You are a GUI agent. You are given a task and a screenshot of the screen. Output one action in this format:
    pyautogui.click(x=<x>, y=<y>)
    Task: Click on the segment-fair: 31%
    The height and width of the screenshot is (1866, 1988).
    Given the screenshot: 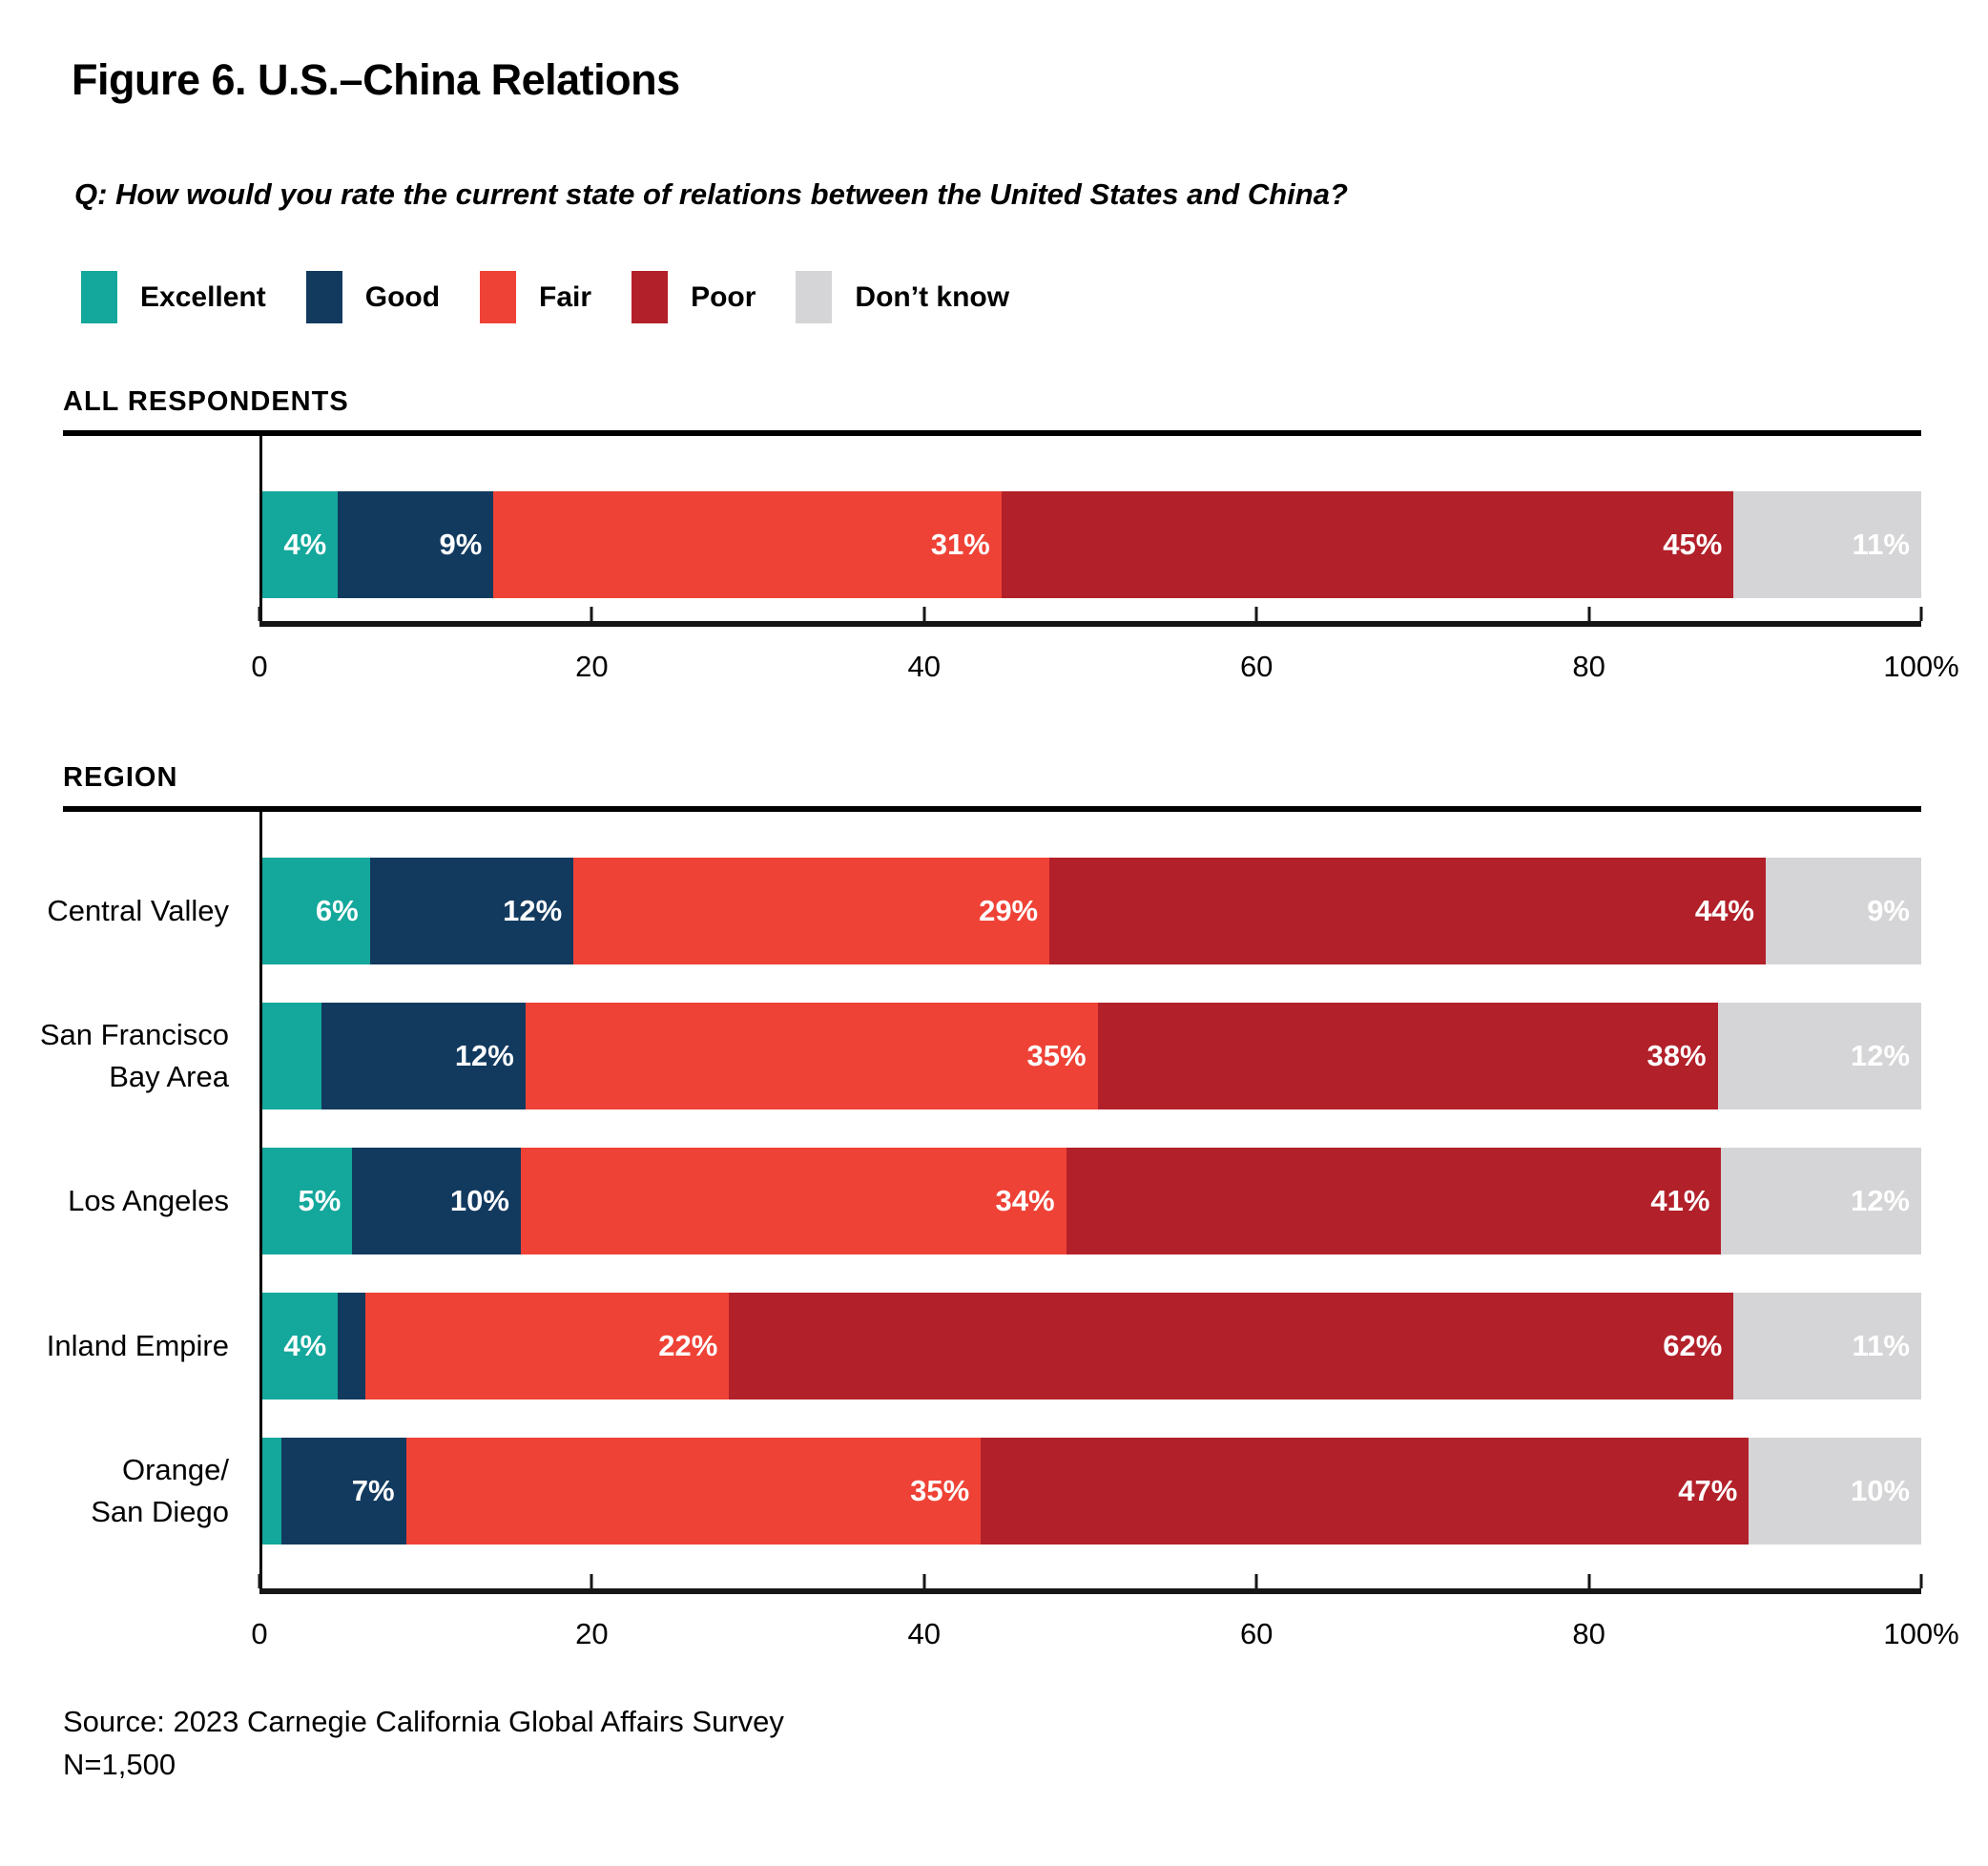 What is the action you would take?
    pyautogui.click(x=748, y=544)
    